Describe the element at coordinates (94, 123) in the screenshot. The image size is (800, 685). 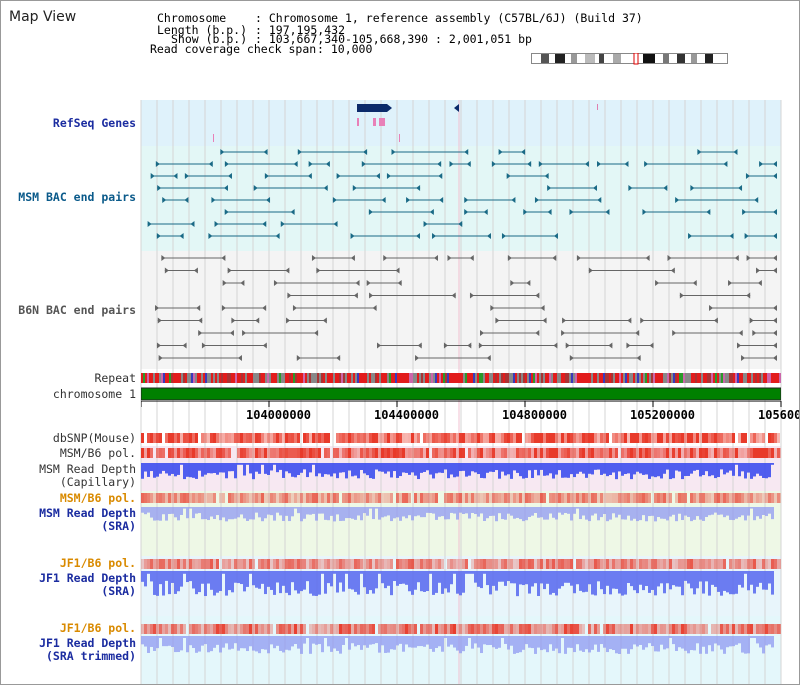
I see `refseq-genes-label: RefSeq Genes` at that location.